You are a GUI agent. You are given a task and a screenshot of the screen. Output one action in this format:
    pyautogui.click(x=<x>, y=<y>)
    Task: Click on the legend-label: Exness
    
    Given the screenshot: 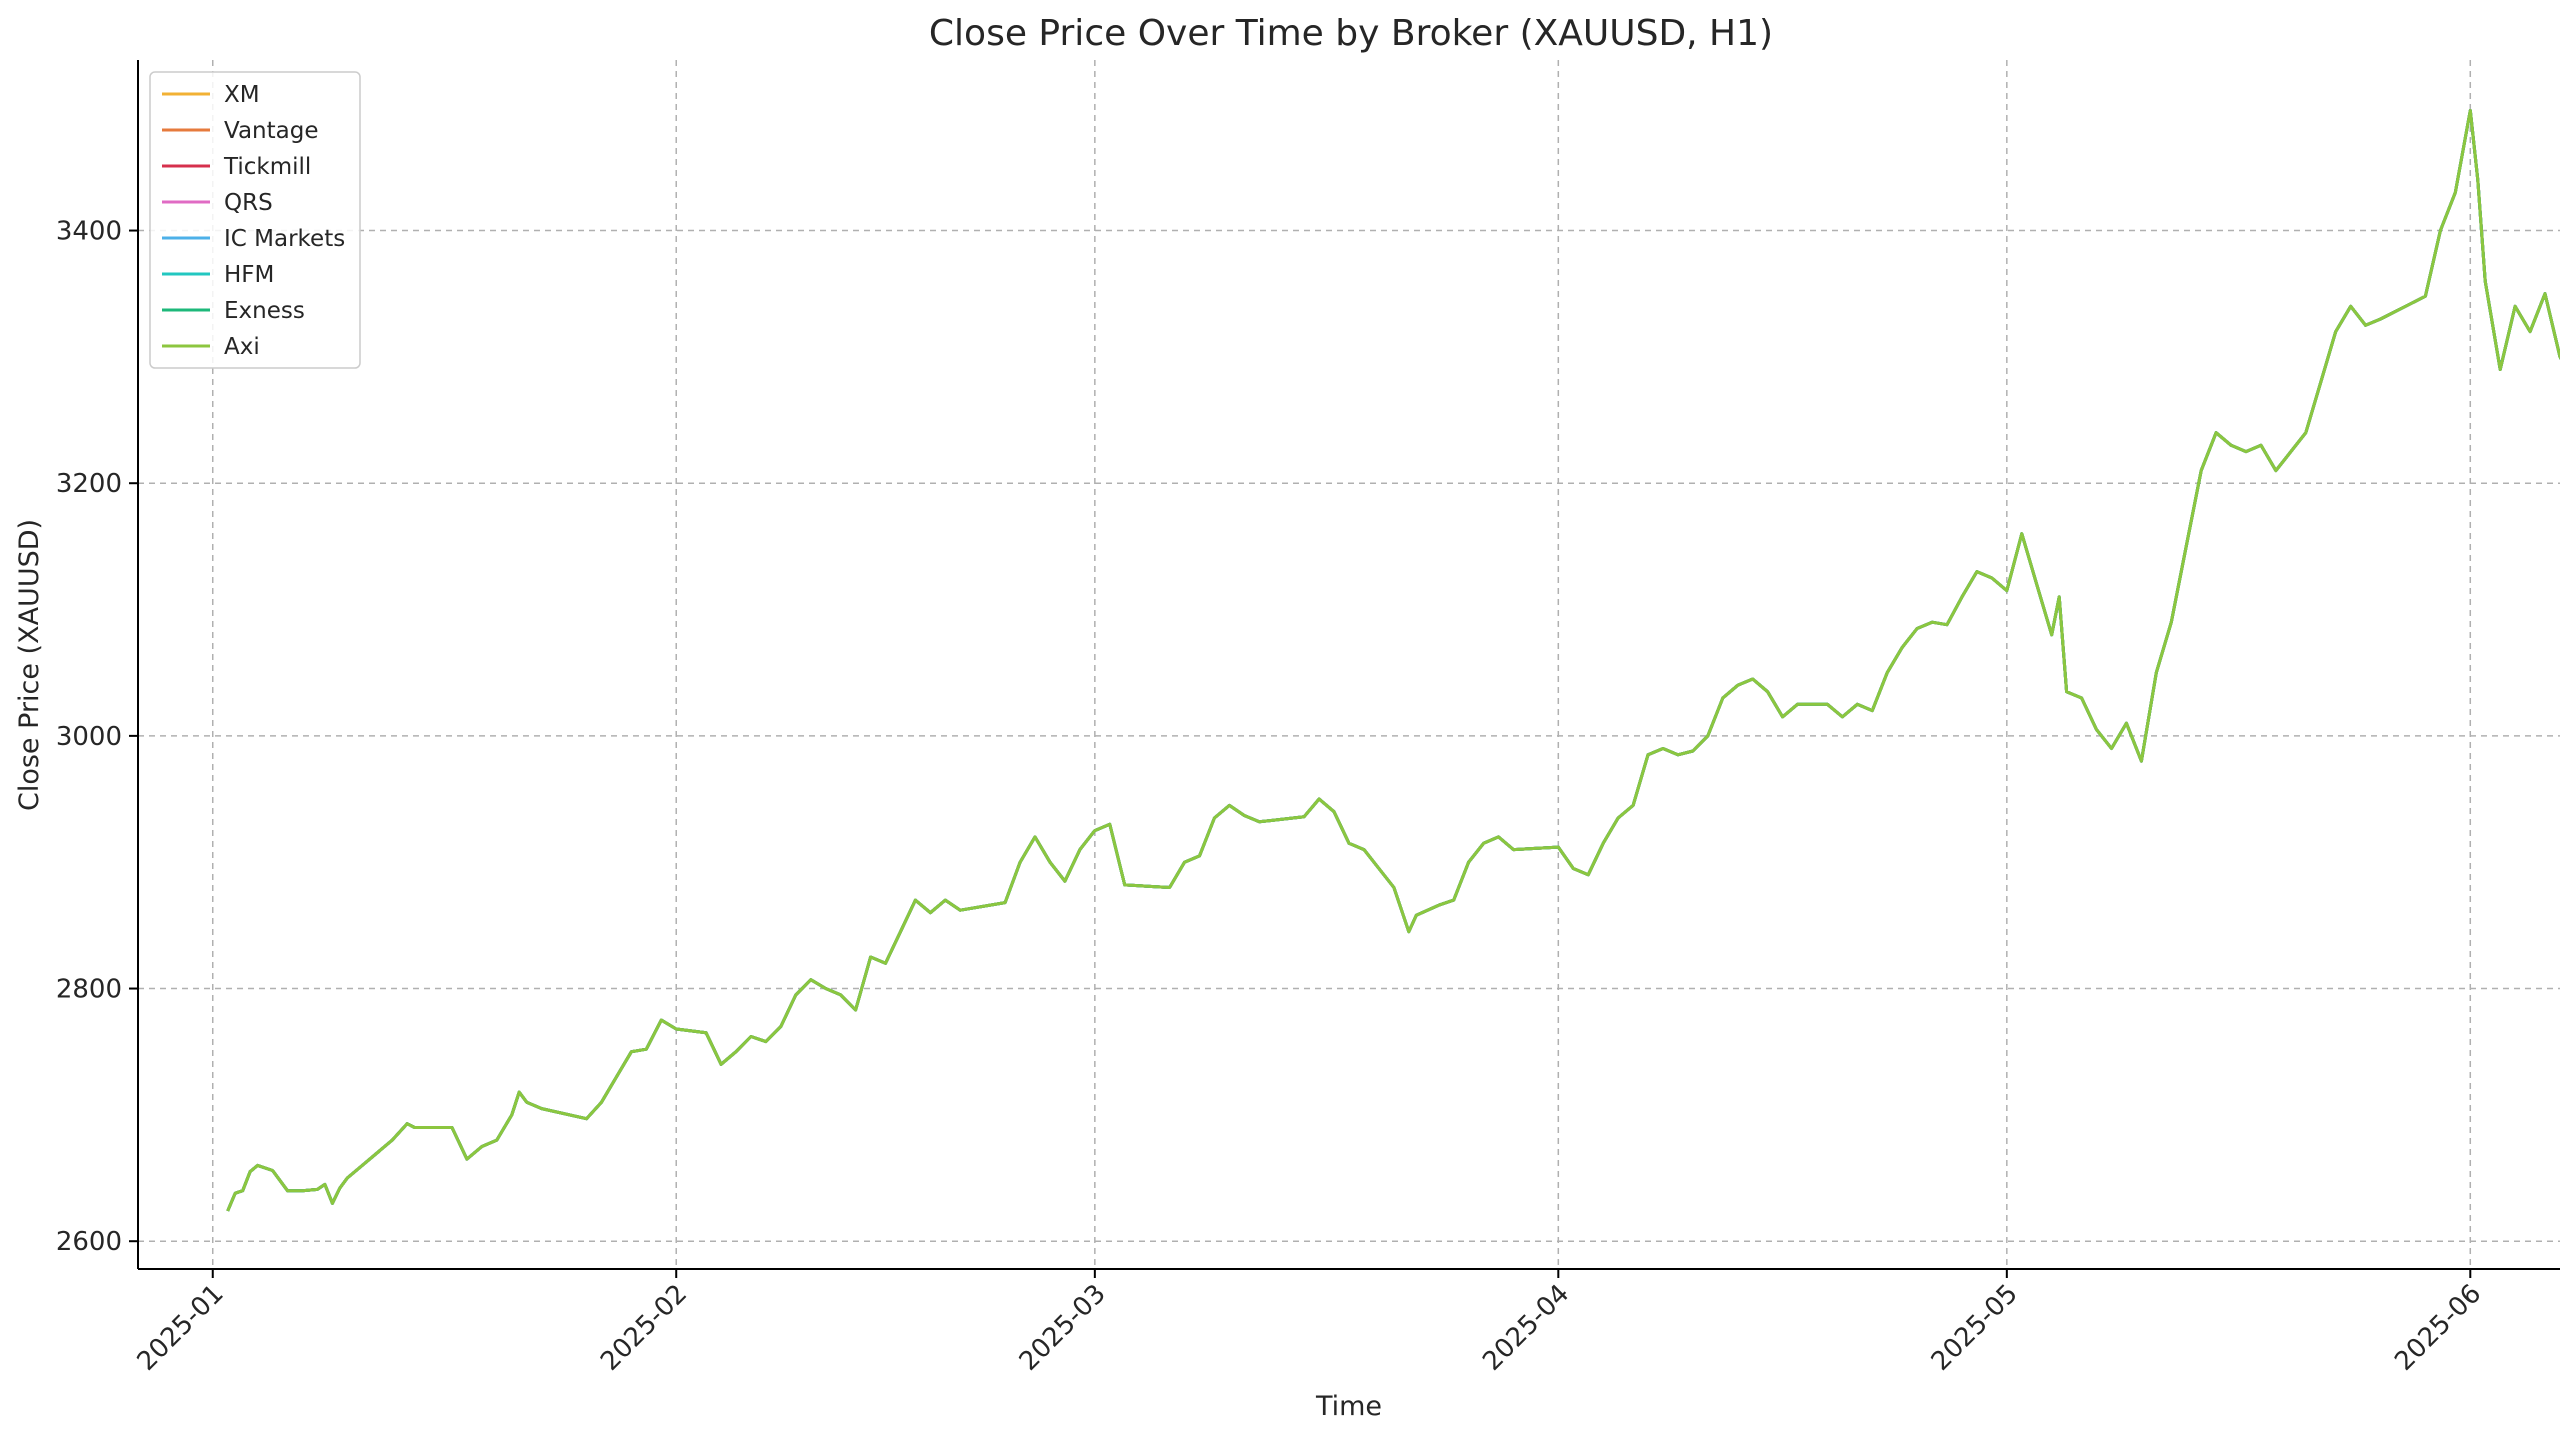 What is the action you would take?
    pyautogui.click(x=264, y=311)
    